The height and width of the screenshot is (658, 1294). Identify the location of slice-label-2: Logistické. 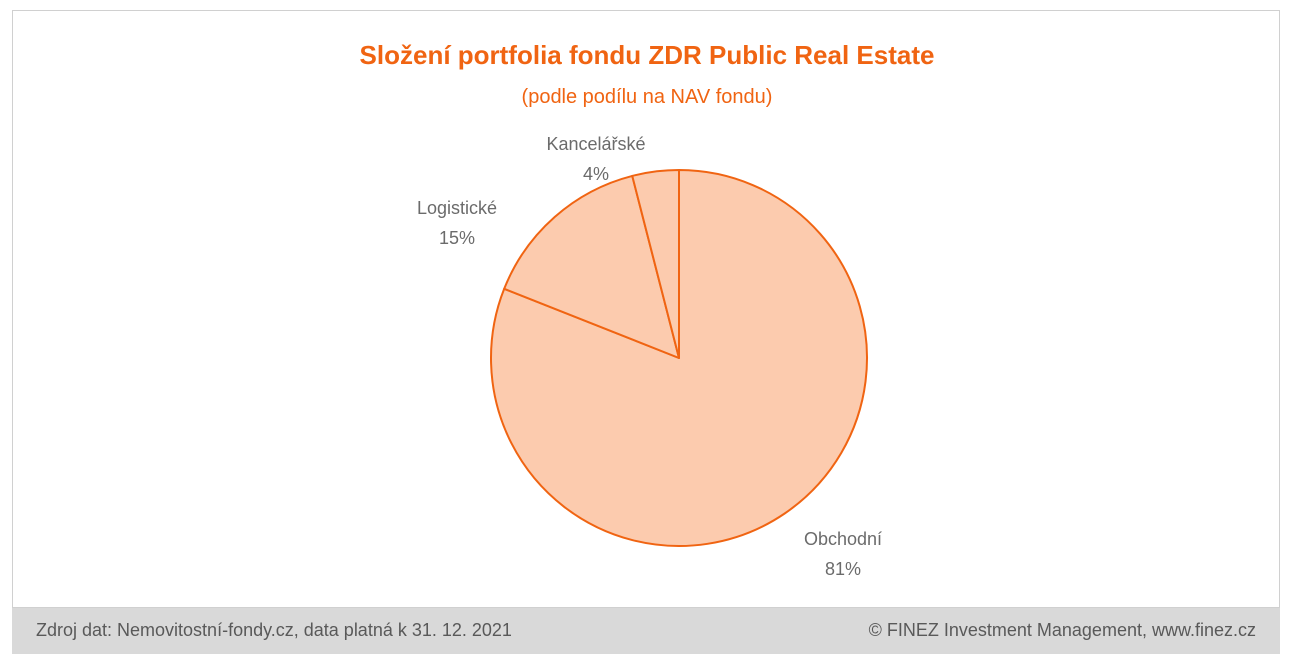
(457, 208).